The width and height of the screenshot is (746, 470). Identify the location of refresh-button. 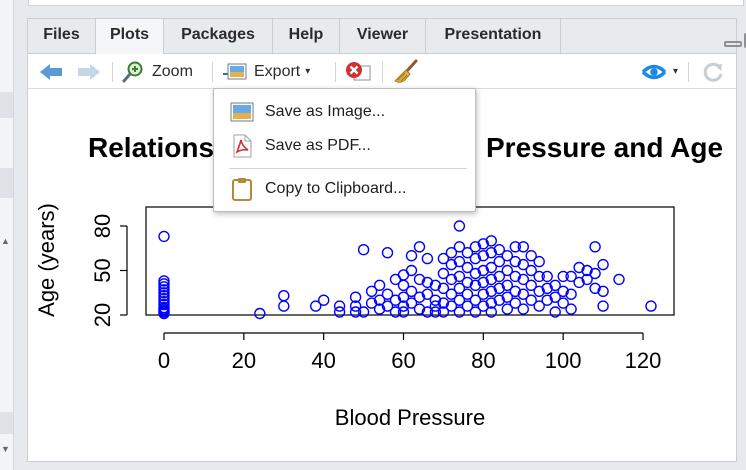
(713, 71).